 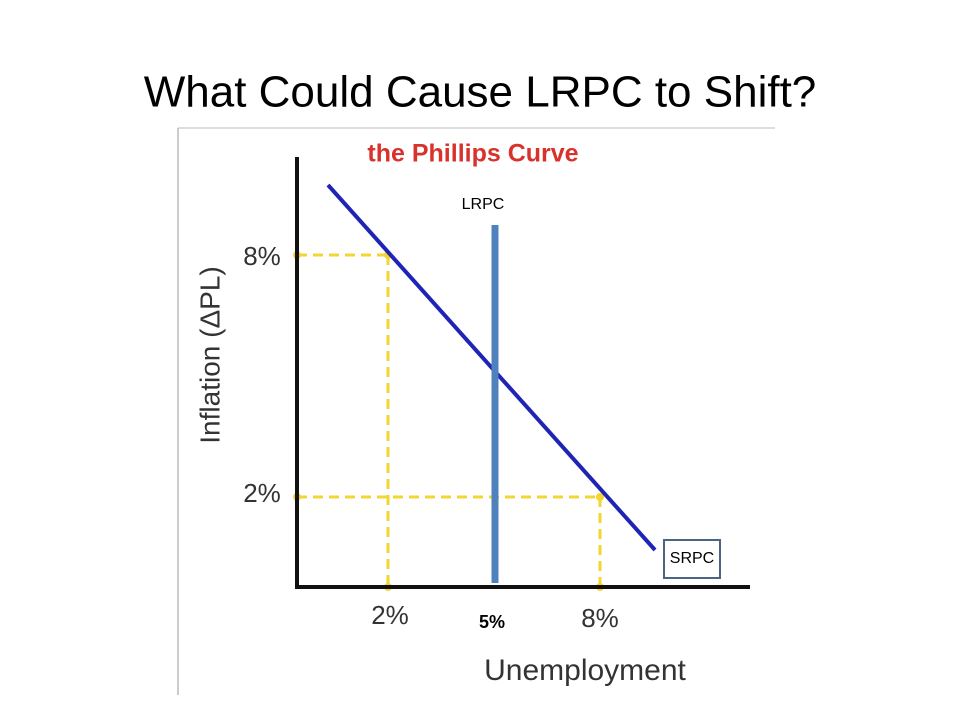 I want to click on guides, so click(x=449, y=420).